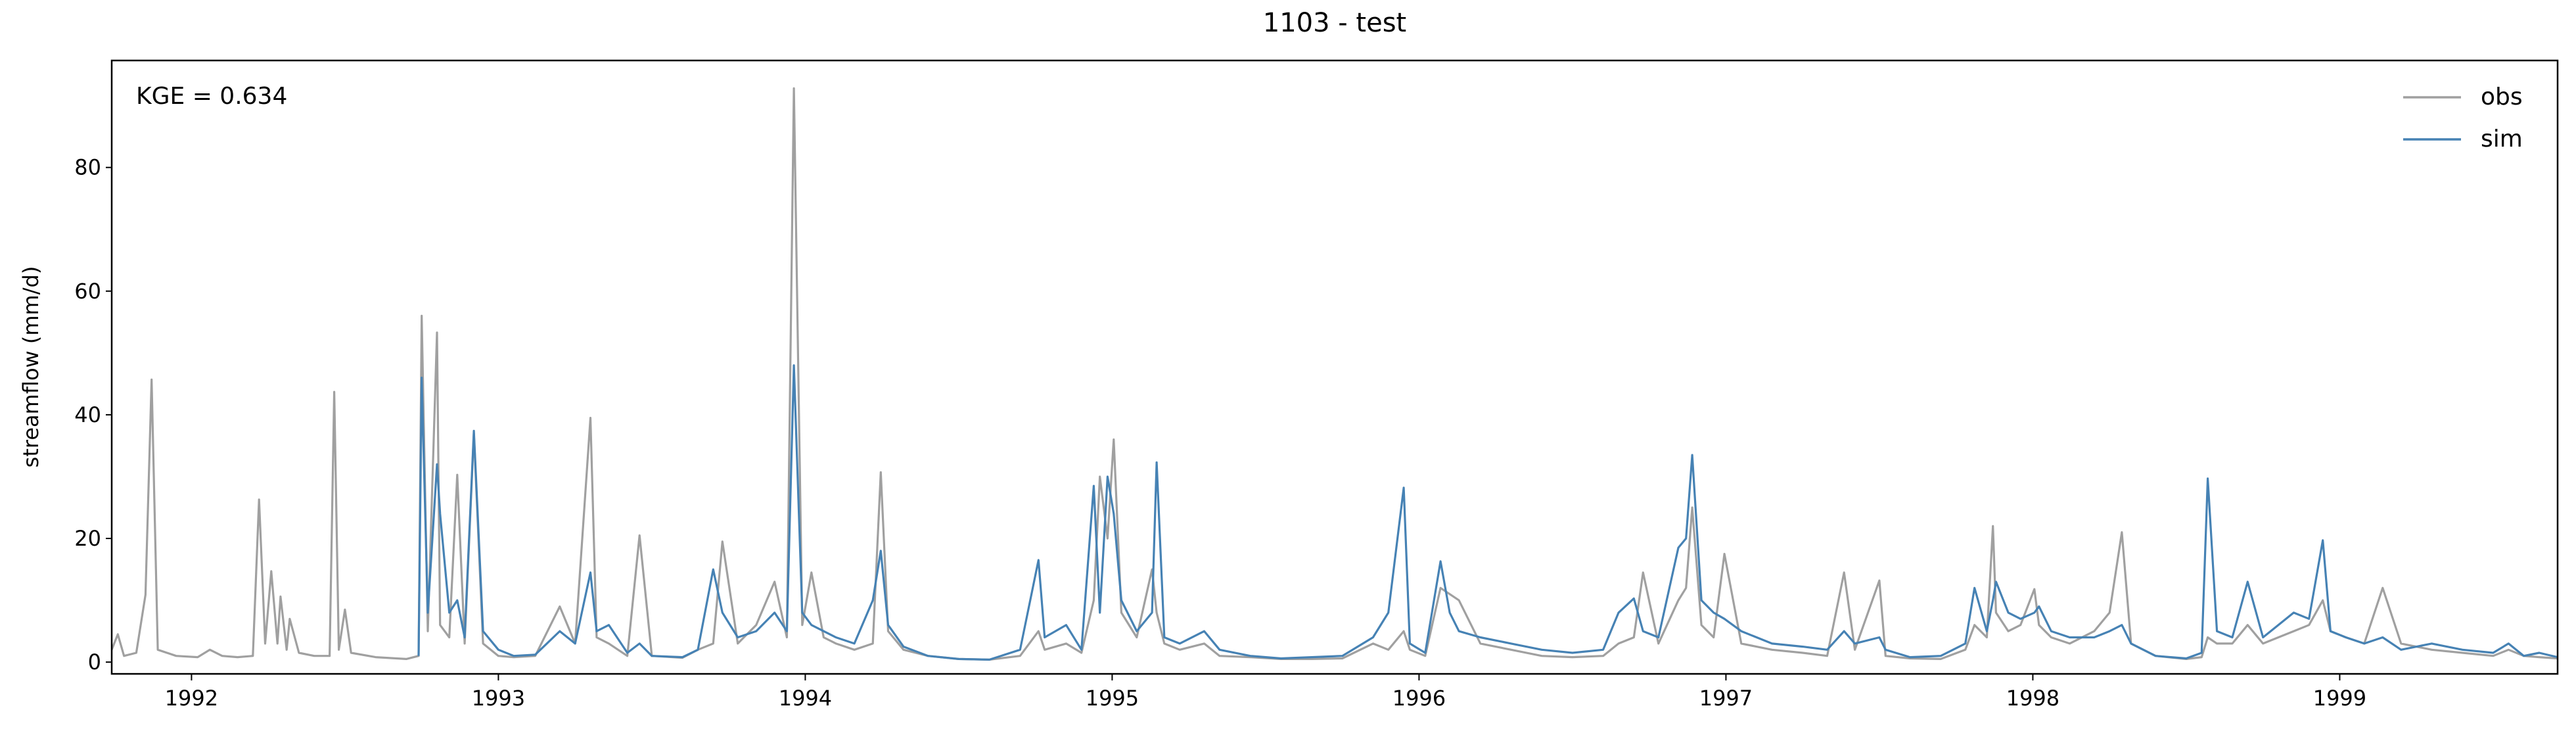 This screenshot has height=735, width=2576. Describe the element at coordinates (2502, 96) in the screenshot. I see `legend-label: obs` at that location.